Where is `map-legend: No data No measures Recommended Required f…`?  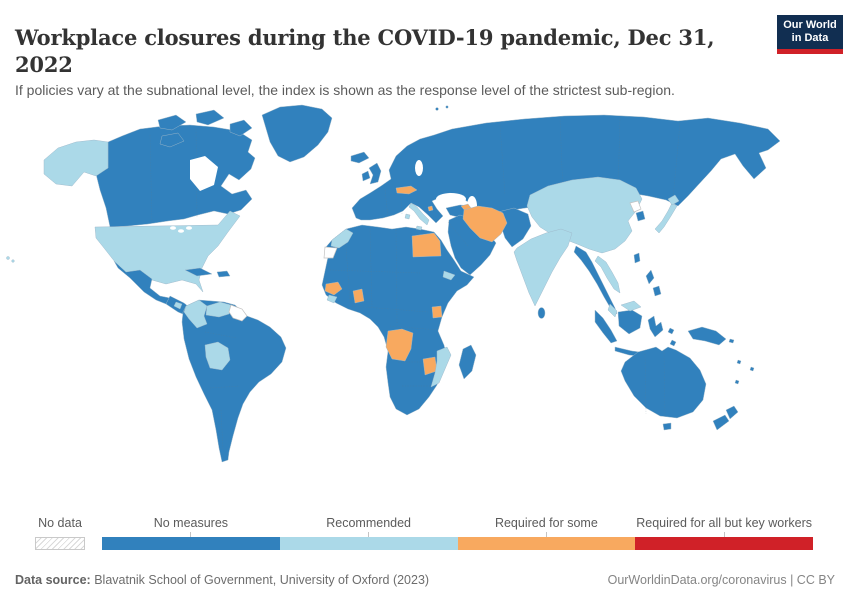 map-legend: No data No measures Recommended Required f… is located at coordinates (424, 533).